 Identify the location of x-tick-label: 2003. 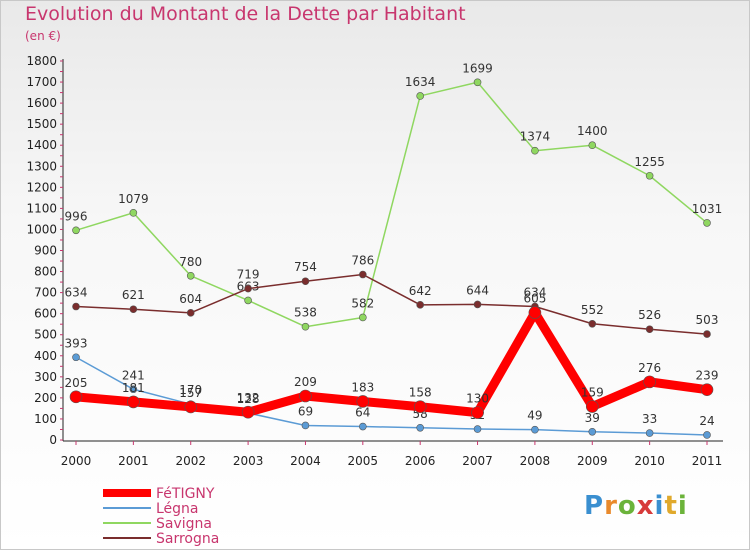
(248, 461).